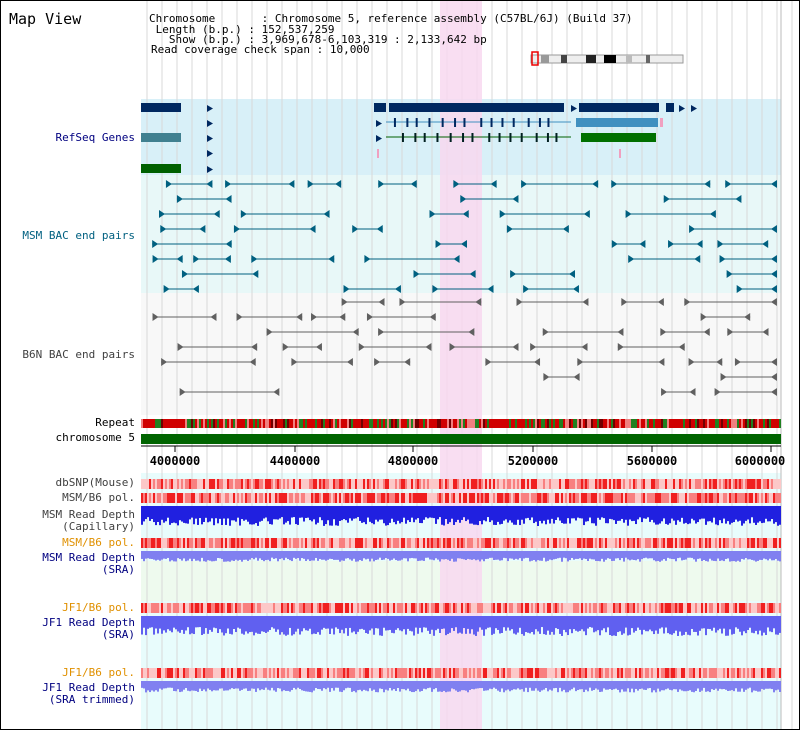 The width and height of the screenshot is (800, 730). What do you see at coordinates (510, 137) in the screenshot?
I see `exon` at bounding box center [510, 137].